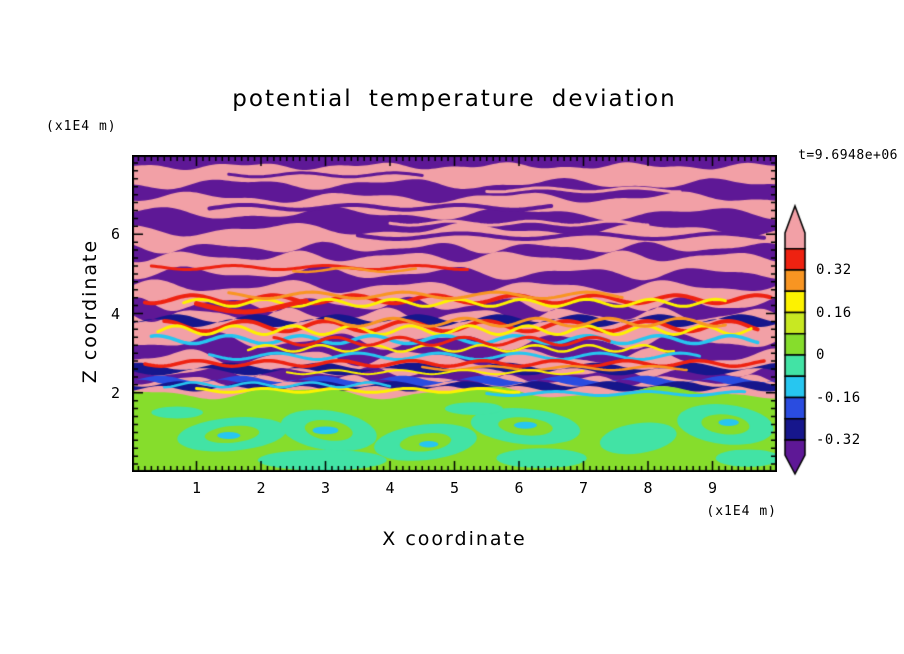  I want to click on chart-title: potential temperature deviation, so click(454, 99).